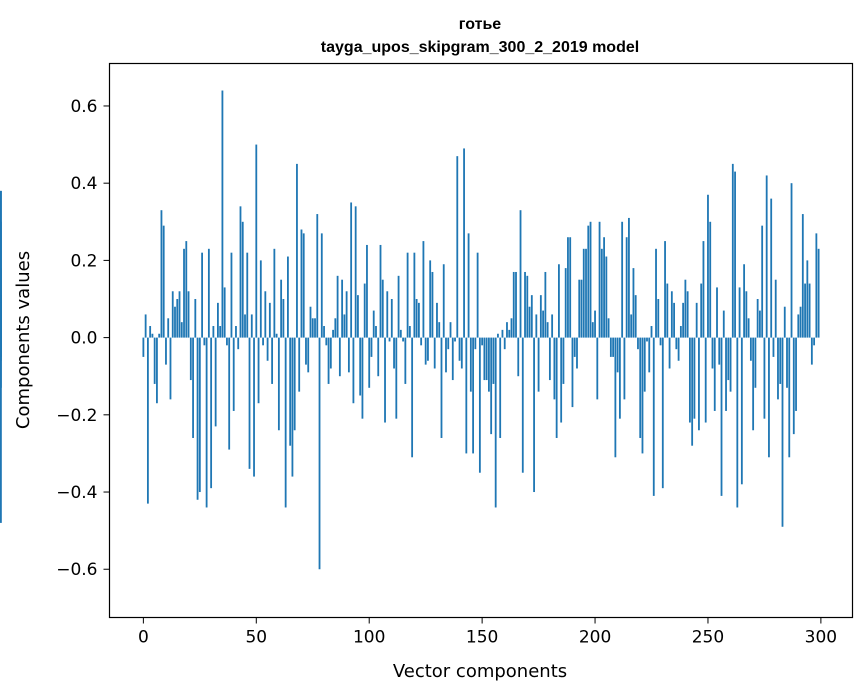 The width and height of the screenshot is (867, 696). I want to click on x-tick-label: 200, so click(595, 638).